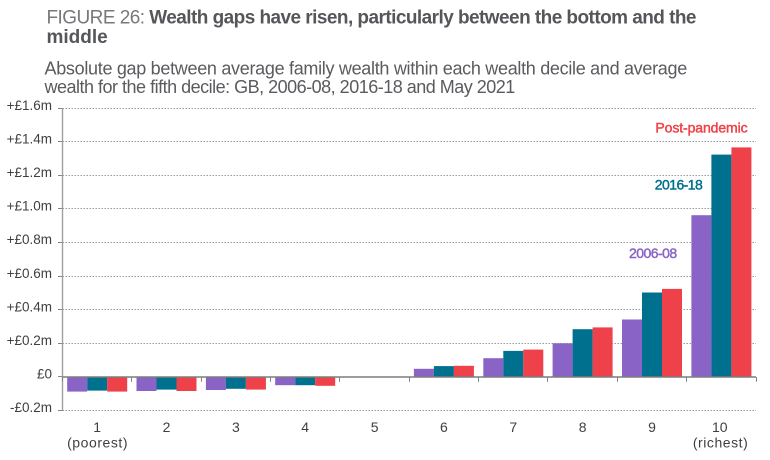  I want to click on svg-text: 2, so click(167, 427).